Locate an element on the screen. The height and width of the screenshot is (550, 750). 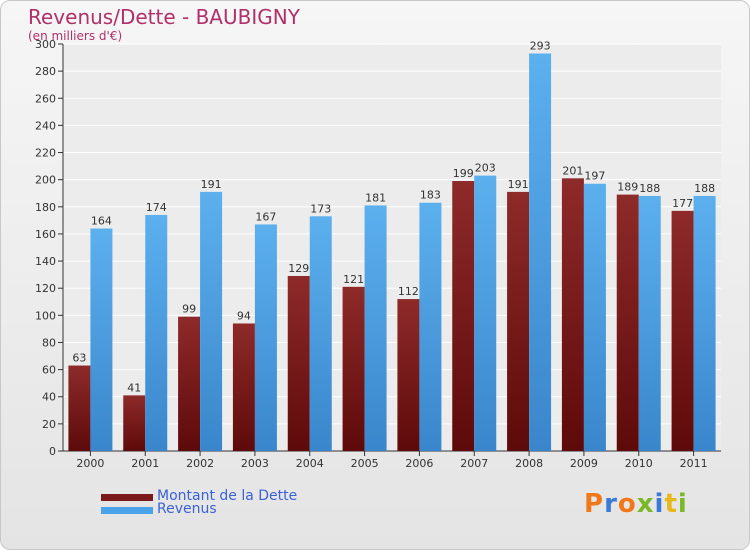
data-label-dette: 199 is located at coordinates (463, 173).